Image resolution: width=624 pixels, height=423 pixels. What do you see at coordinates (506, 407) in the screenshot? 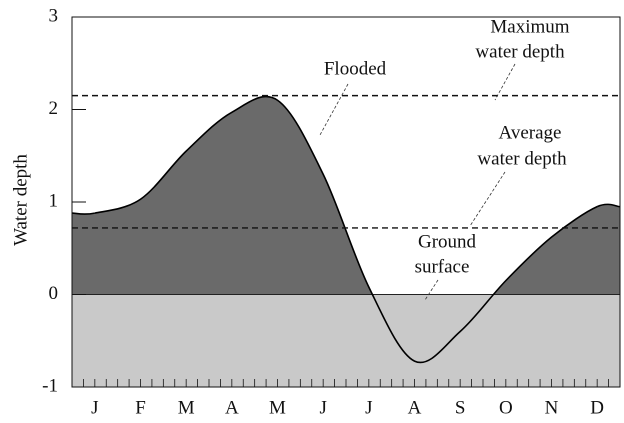
I see `x-tick-label: O` at bounding box center [506, 407].